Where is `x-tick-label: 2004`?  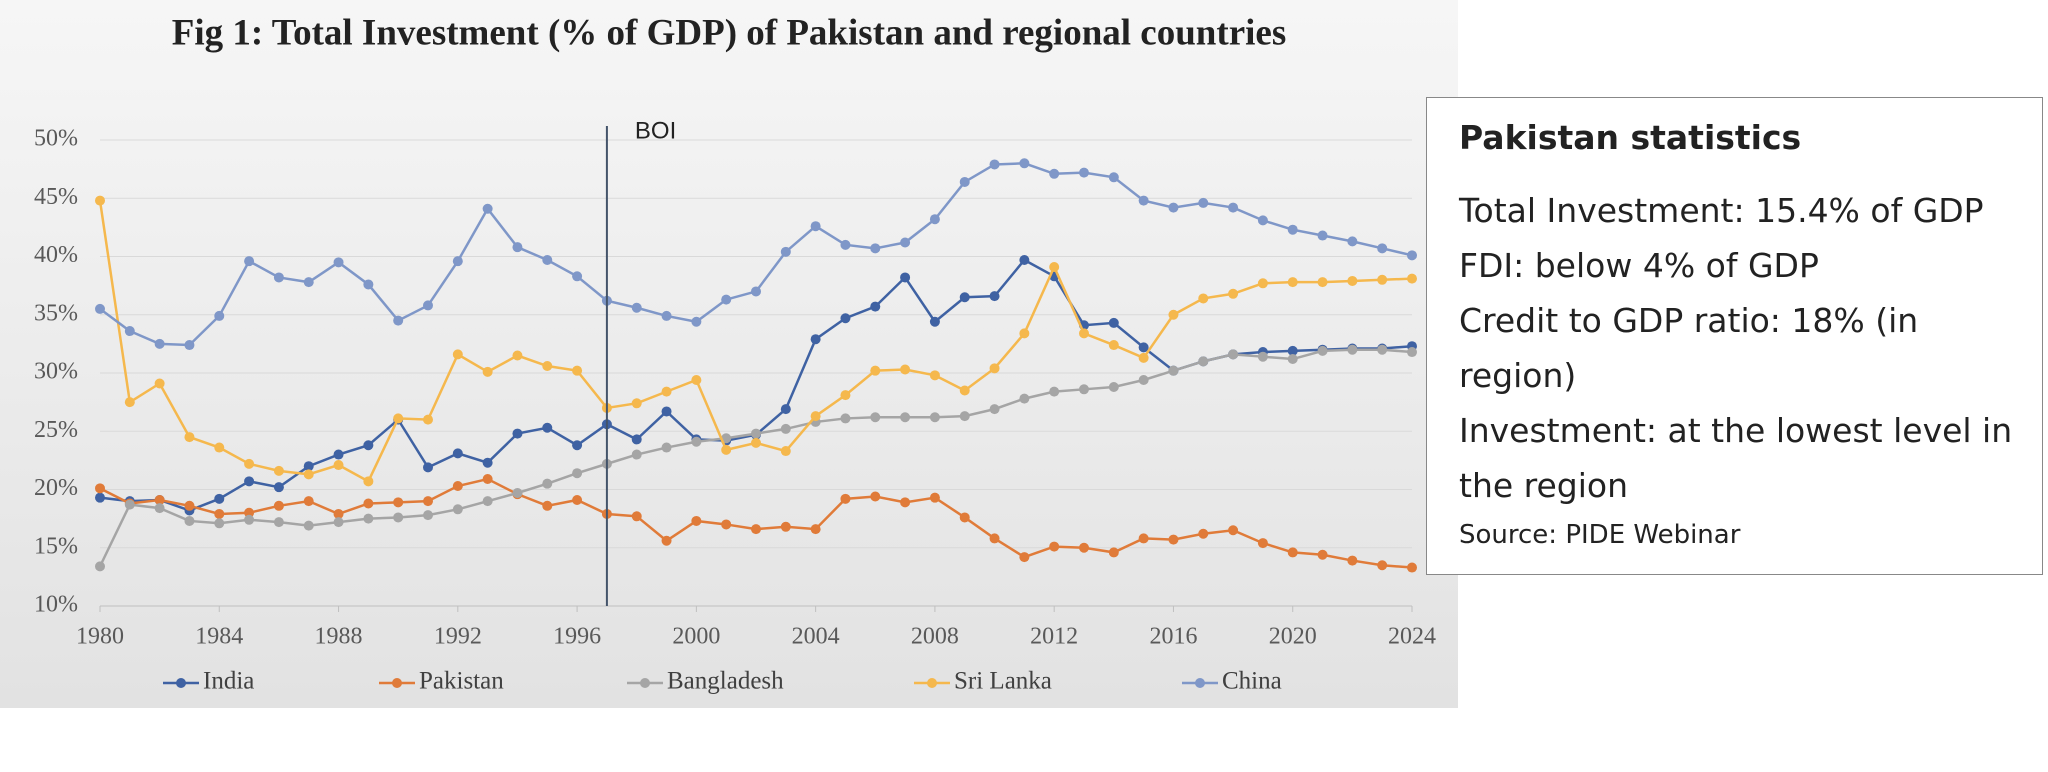
x-tick-label: 2004 is located at coordinates (816, 637).